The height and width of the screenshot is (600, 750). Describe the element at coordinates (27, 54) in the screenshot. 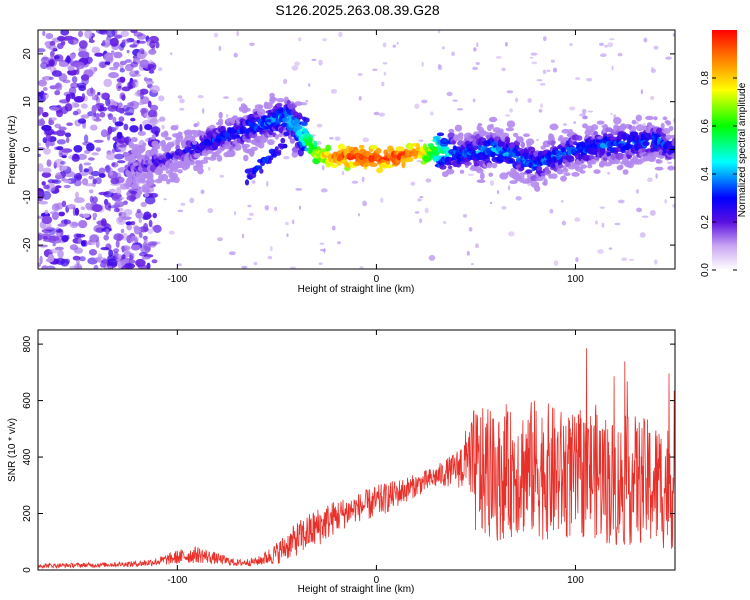

I see `y-tick-label: 20` at that location.